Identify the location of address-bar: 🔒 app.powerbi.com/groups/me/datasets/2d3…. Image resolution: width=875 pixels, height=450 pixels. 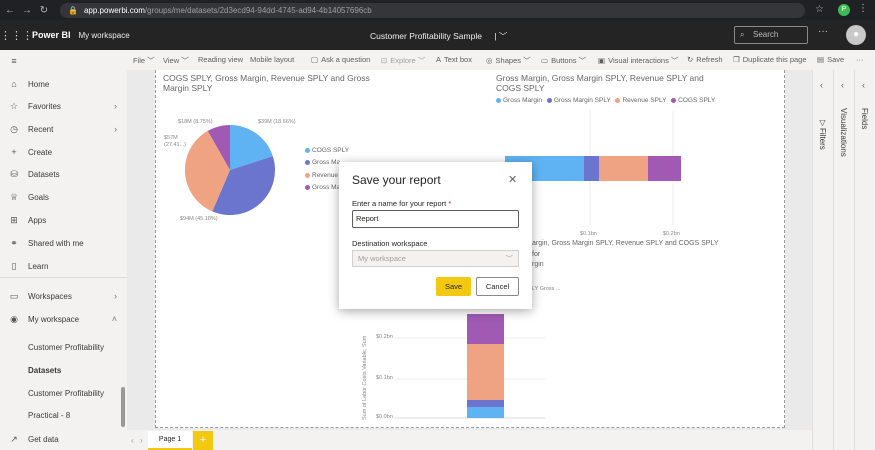
(432, 10).